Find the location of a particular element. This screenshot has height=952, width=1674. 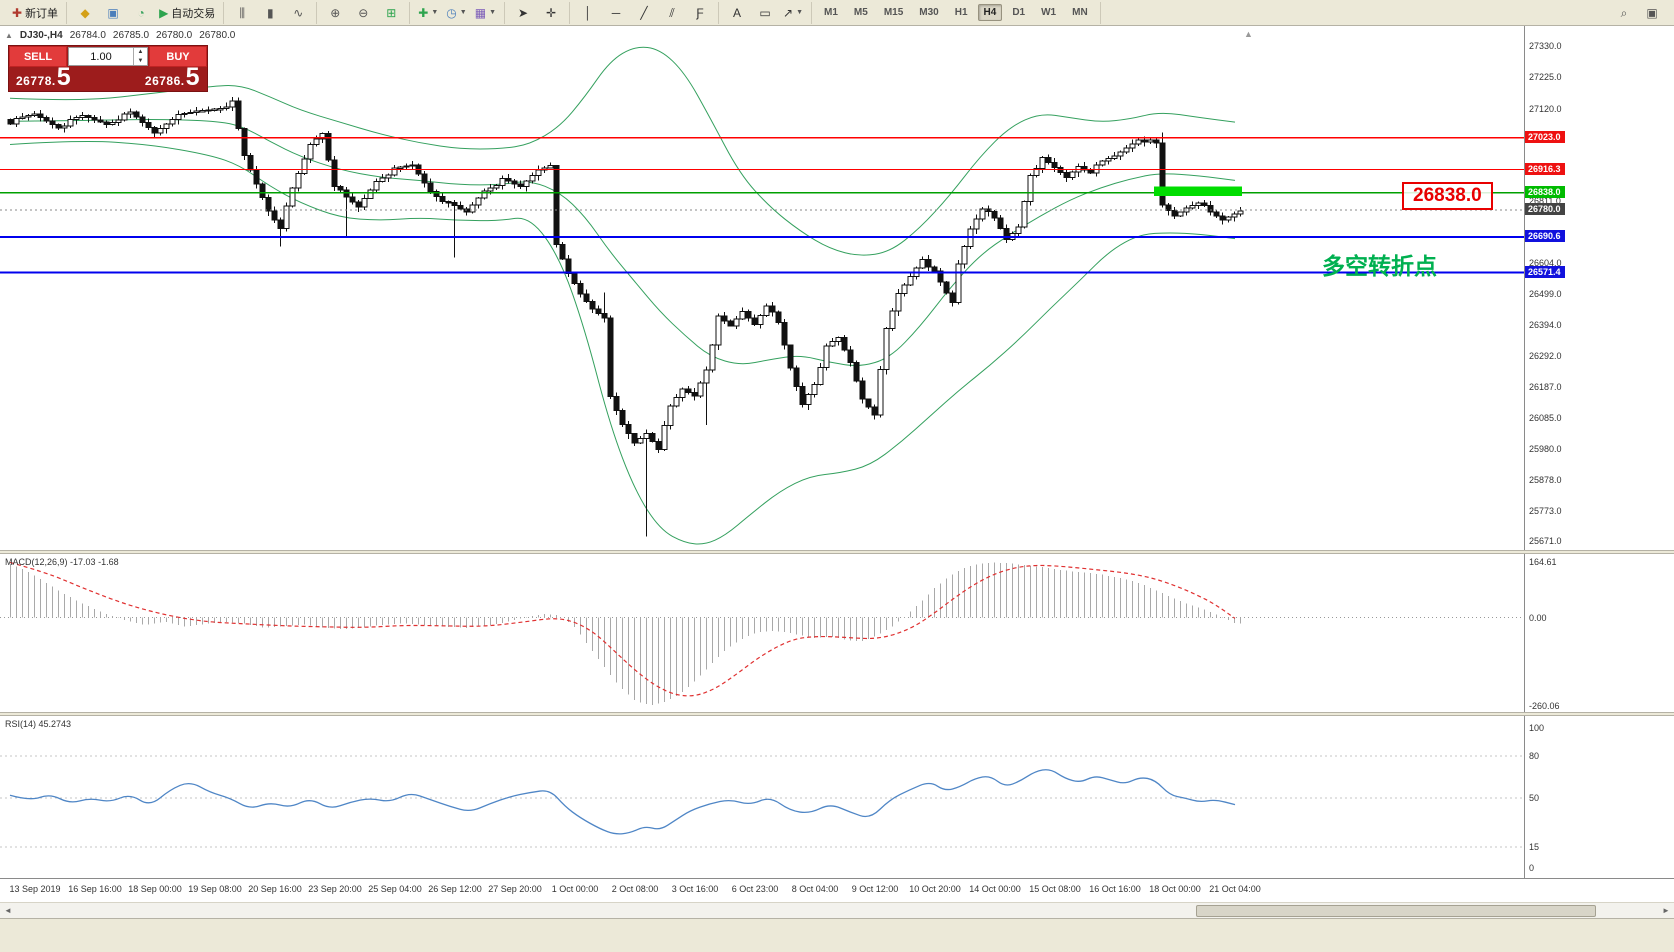

tile-windows-button: ⊞ is located at coordinates (391, 13).